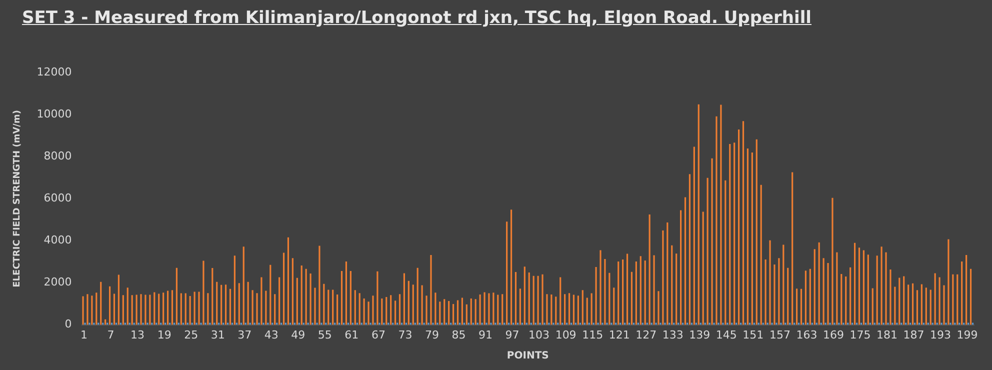 The height and width of the screenshot is (370, 992). Describe the element at coordinates (646, 335) in the screenshot. I see `x-tick-label: 127` at that location.